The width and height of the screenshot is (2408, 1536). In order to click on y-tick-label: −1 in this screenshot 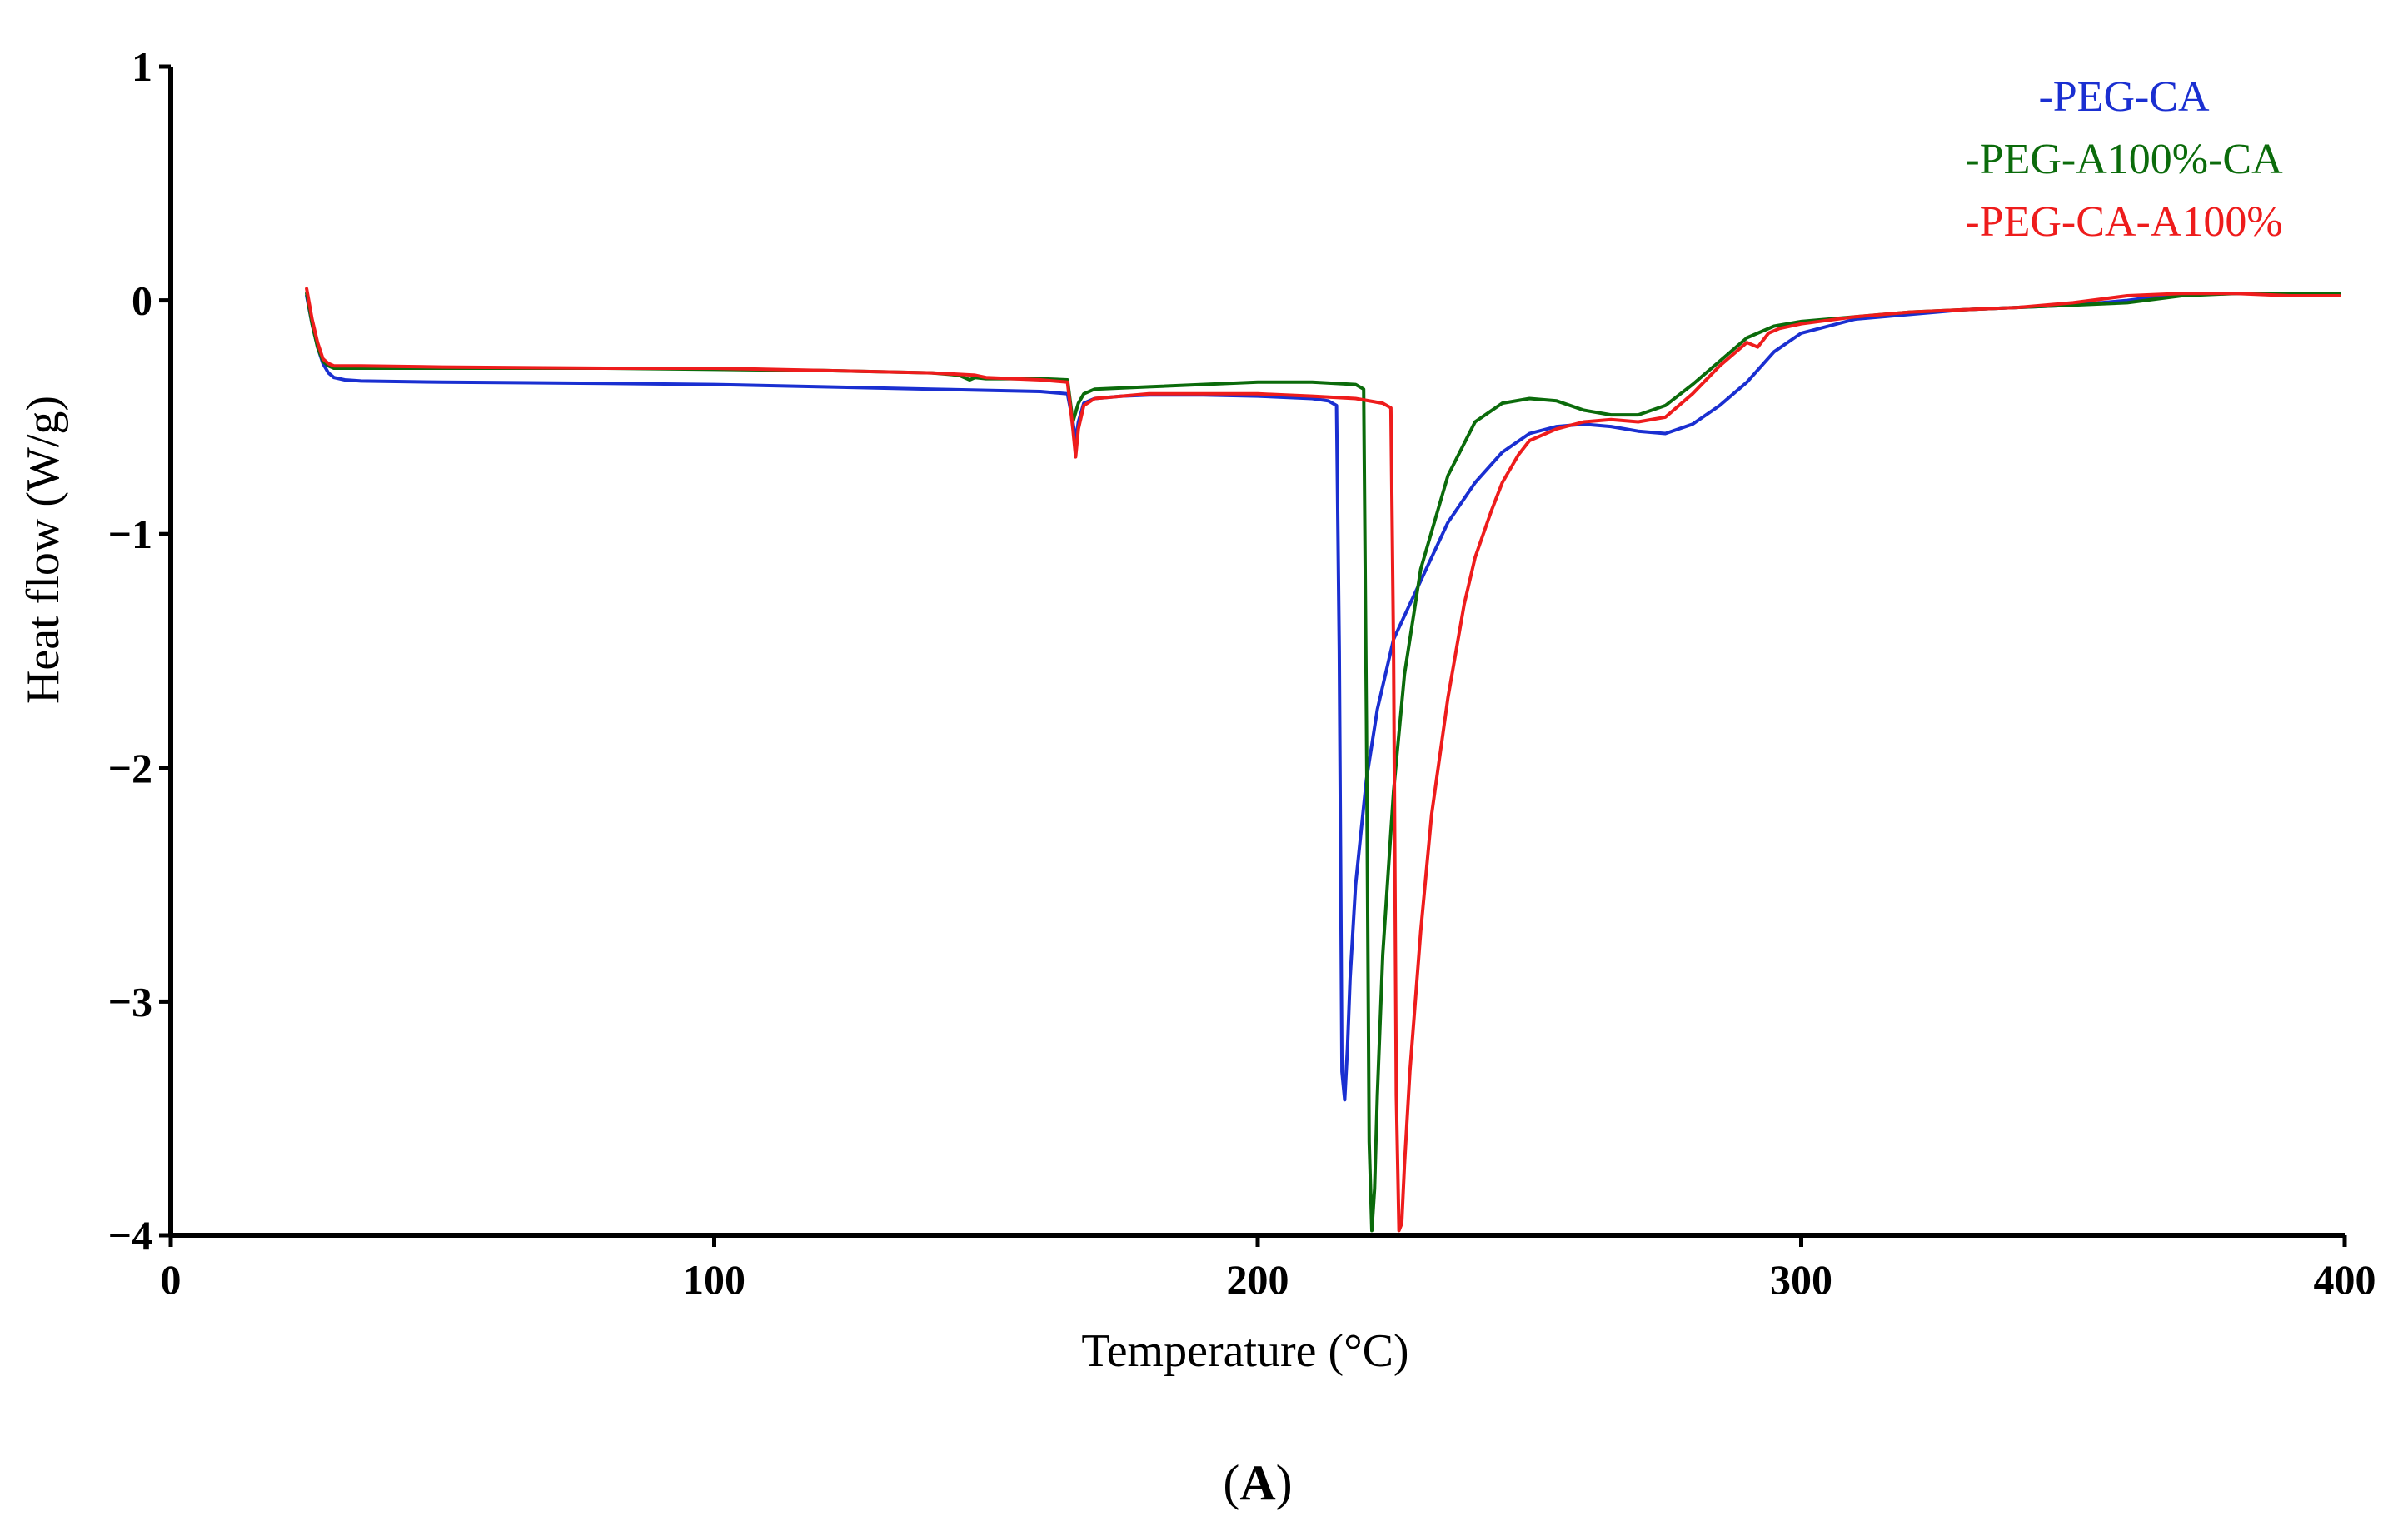, I will do `click(130, 534)`.